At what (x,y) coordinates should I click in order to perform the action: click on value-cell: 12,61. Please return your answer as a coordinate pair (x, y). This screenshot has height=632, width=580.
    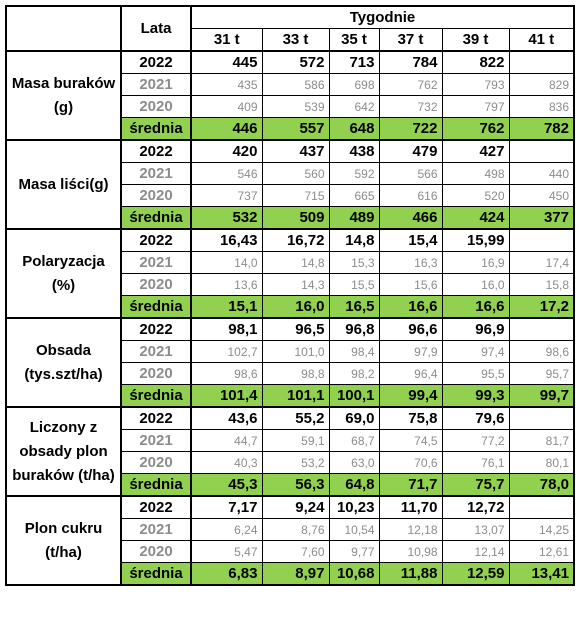
    Looking at the image, I should click on (541, 551).